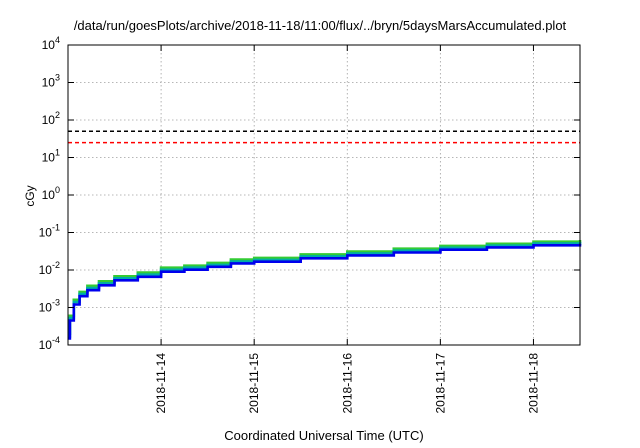  Describe the element at coordinates (347, 383) in the screenshot. I see `x-tick-label: 2018-11-16` at that location.